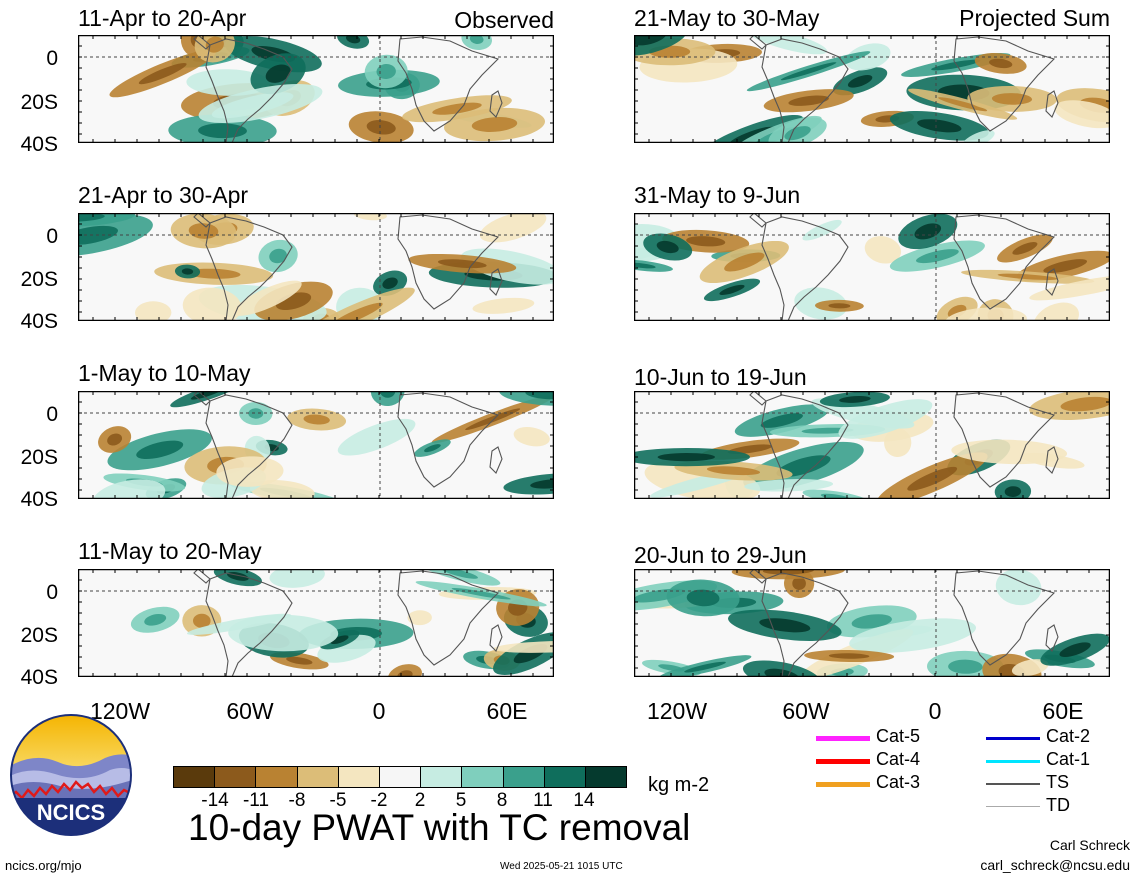 The height and width of the screenshot is (879, 1135). What do you see at coordinates (1034, 18) in the screenshot?
I see `projected-label: Projected Sum` at bounding box center [1034, 18].